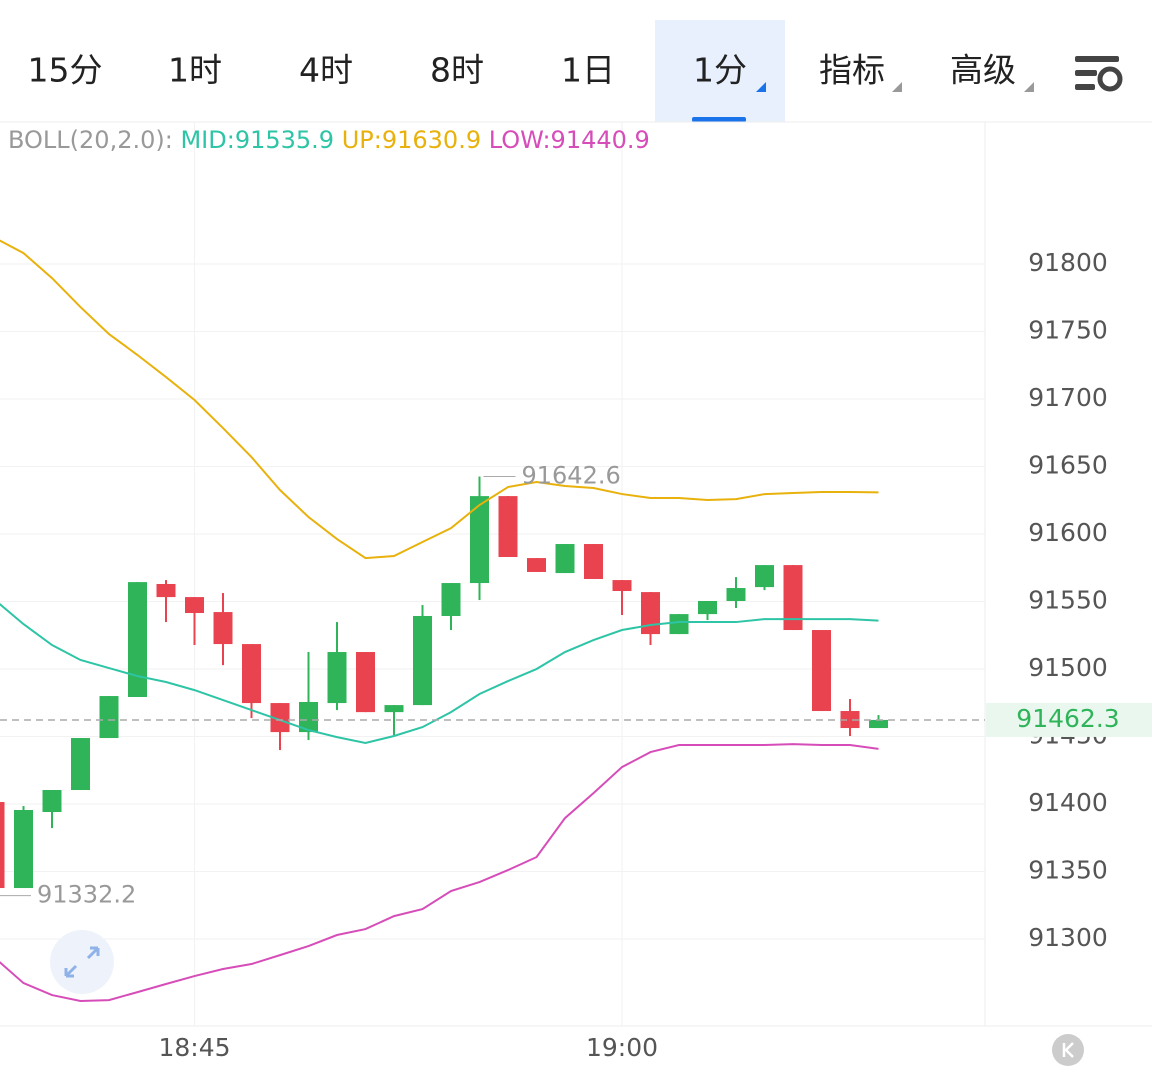 This screenshot has width=1152, height=1076. Describe the element at coordinates (569, 140) in the screenshot. I see `legend-entry: LOW:91440.9` at that location.